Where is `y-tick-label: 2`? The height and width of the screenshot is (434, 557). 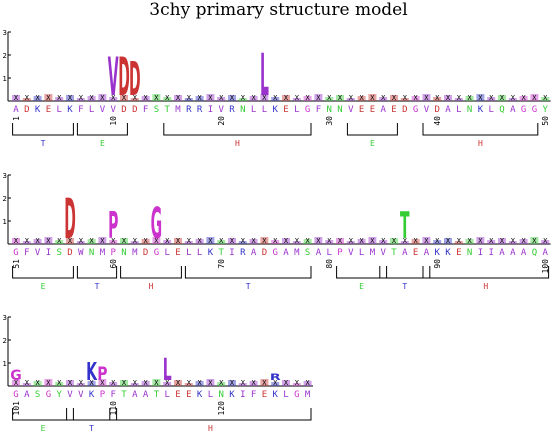
y-tick-label: 2 is located at coordinates (5, 199).